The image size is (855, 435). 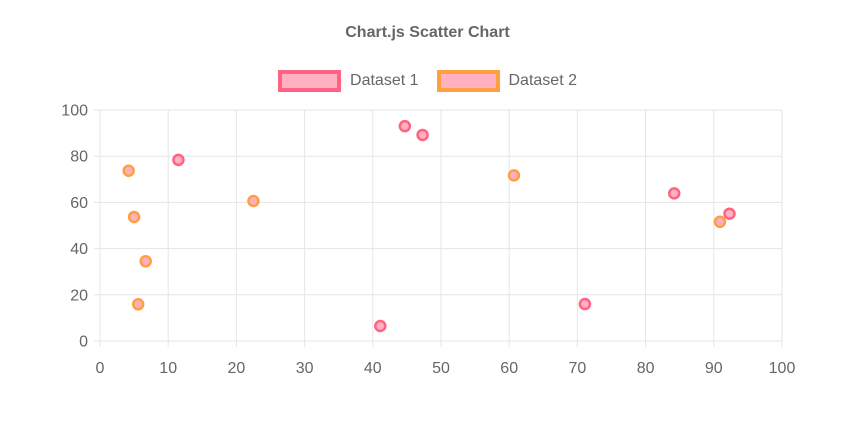 What do you see at coordinates (441, 368) in the screenshot?
I see `x-tick-label: 50` at bounding box center [441, 368].